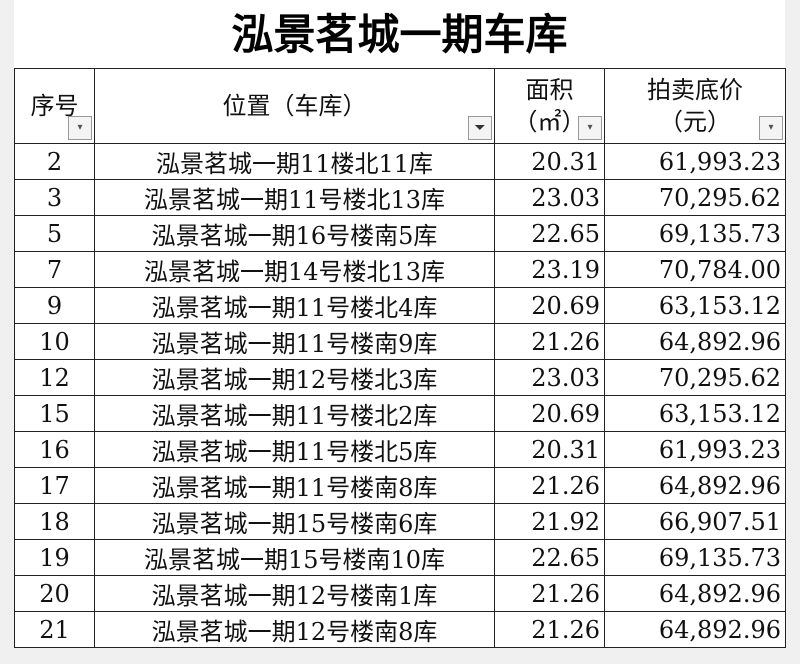  I want to click on cell-location: 泓景茗城一期16号楼南5库, so click(294, 233).